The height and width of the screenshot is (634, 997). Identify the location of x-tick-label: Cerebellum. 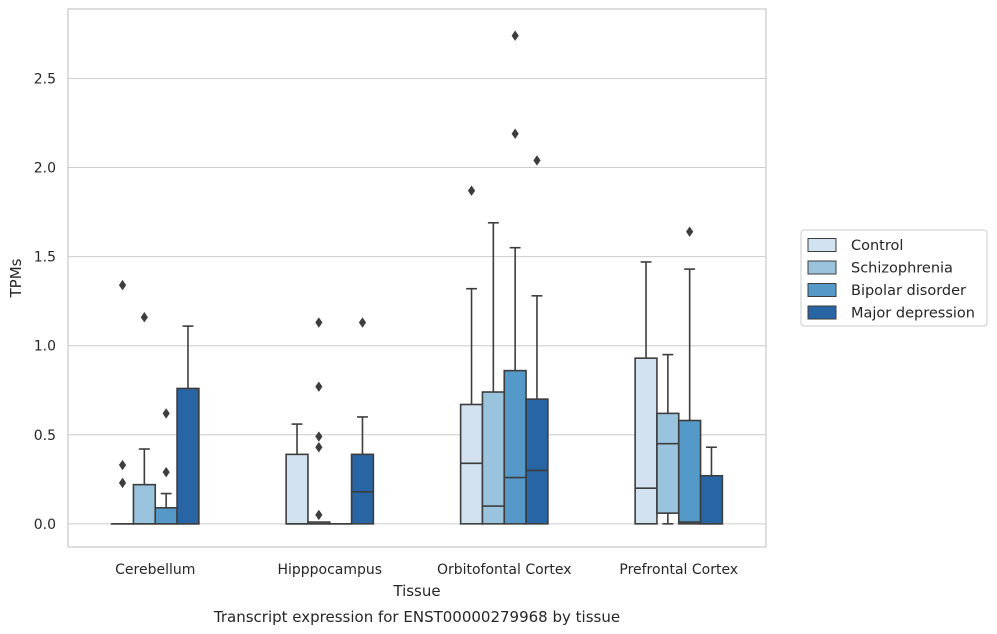
(155, 570).